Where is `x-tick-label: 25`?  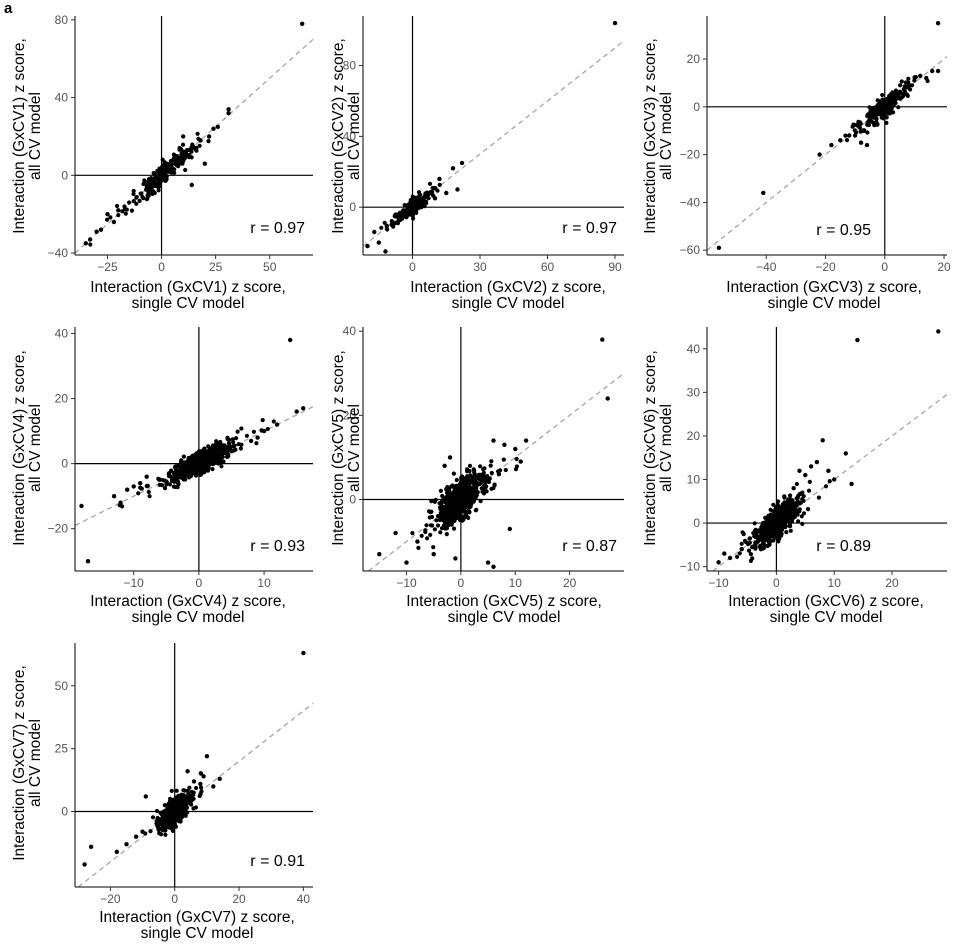
x-tick-label: 25 is located at coordinates (216, 267).